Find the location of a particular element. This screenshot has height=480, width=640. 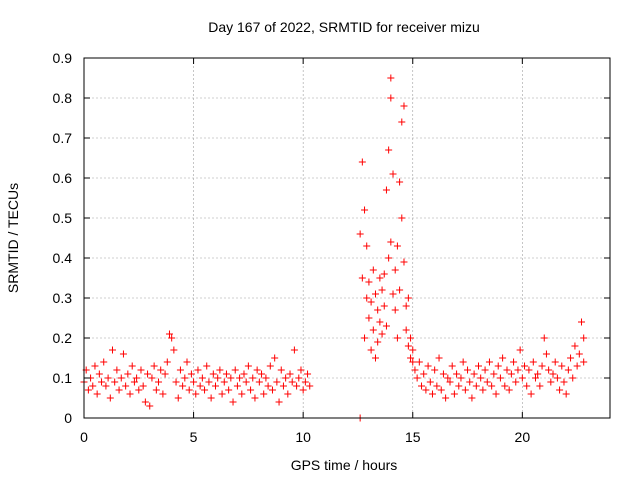

x-tick-label: 10 is located at coordinates (303, 437).